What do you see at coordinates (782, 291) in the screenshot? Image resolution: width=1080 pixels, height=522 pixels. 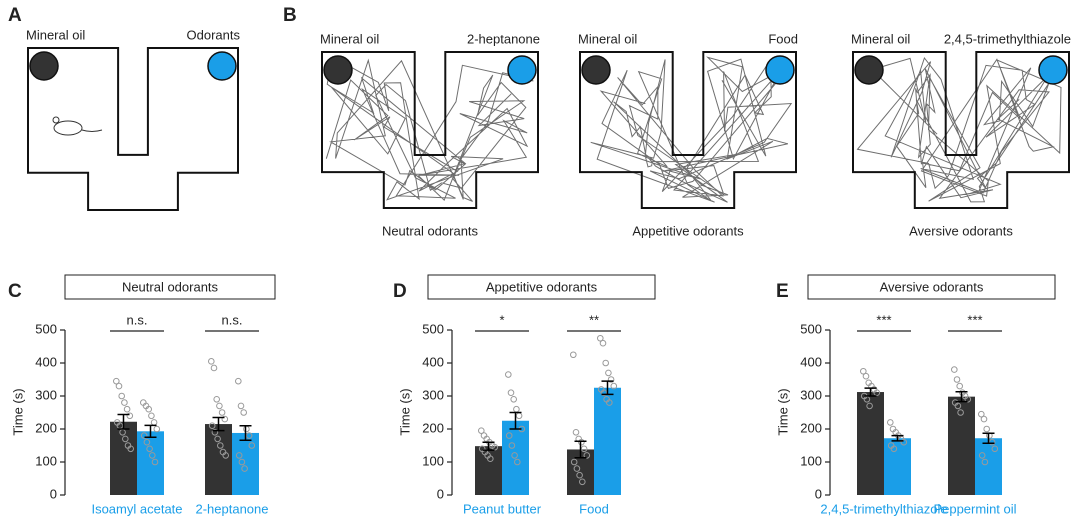 I see `panel-label: E` at bounding box center [782, 291].